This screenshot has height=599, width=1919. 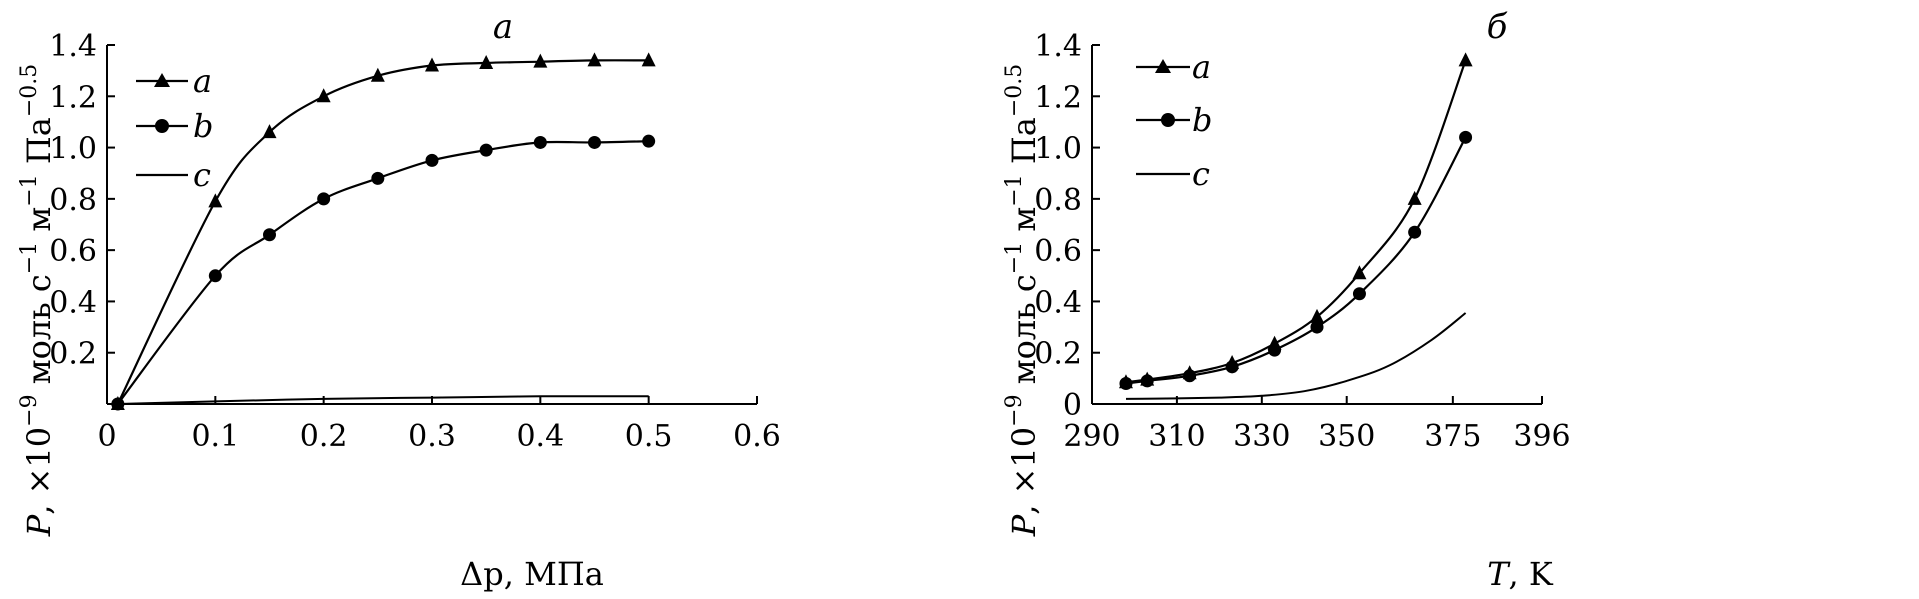 I want to click on legend-b-label-b: b, so click(x=1202, y=120).